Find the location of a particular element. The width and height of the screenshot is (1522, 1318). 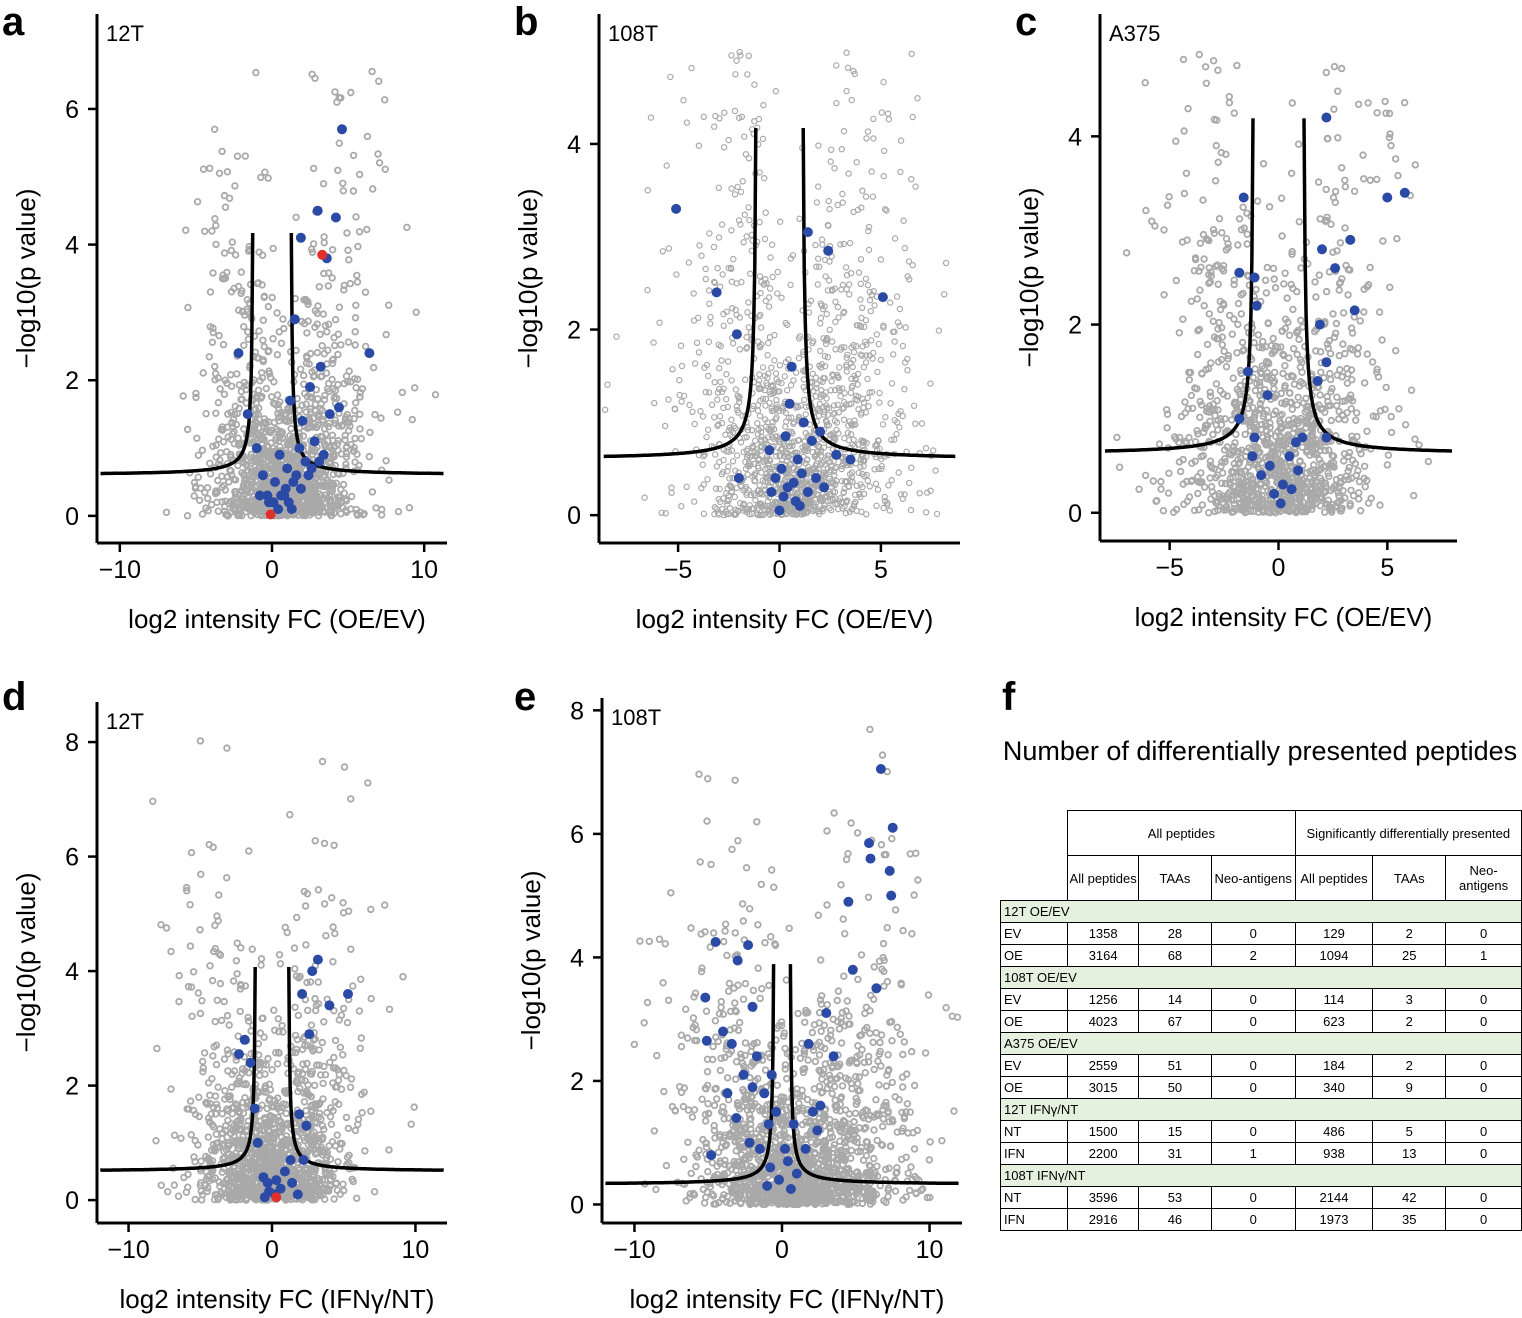

significance-threshold-left is located at coordinates (1180, 285).